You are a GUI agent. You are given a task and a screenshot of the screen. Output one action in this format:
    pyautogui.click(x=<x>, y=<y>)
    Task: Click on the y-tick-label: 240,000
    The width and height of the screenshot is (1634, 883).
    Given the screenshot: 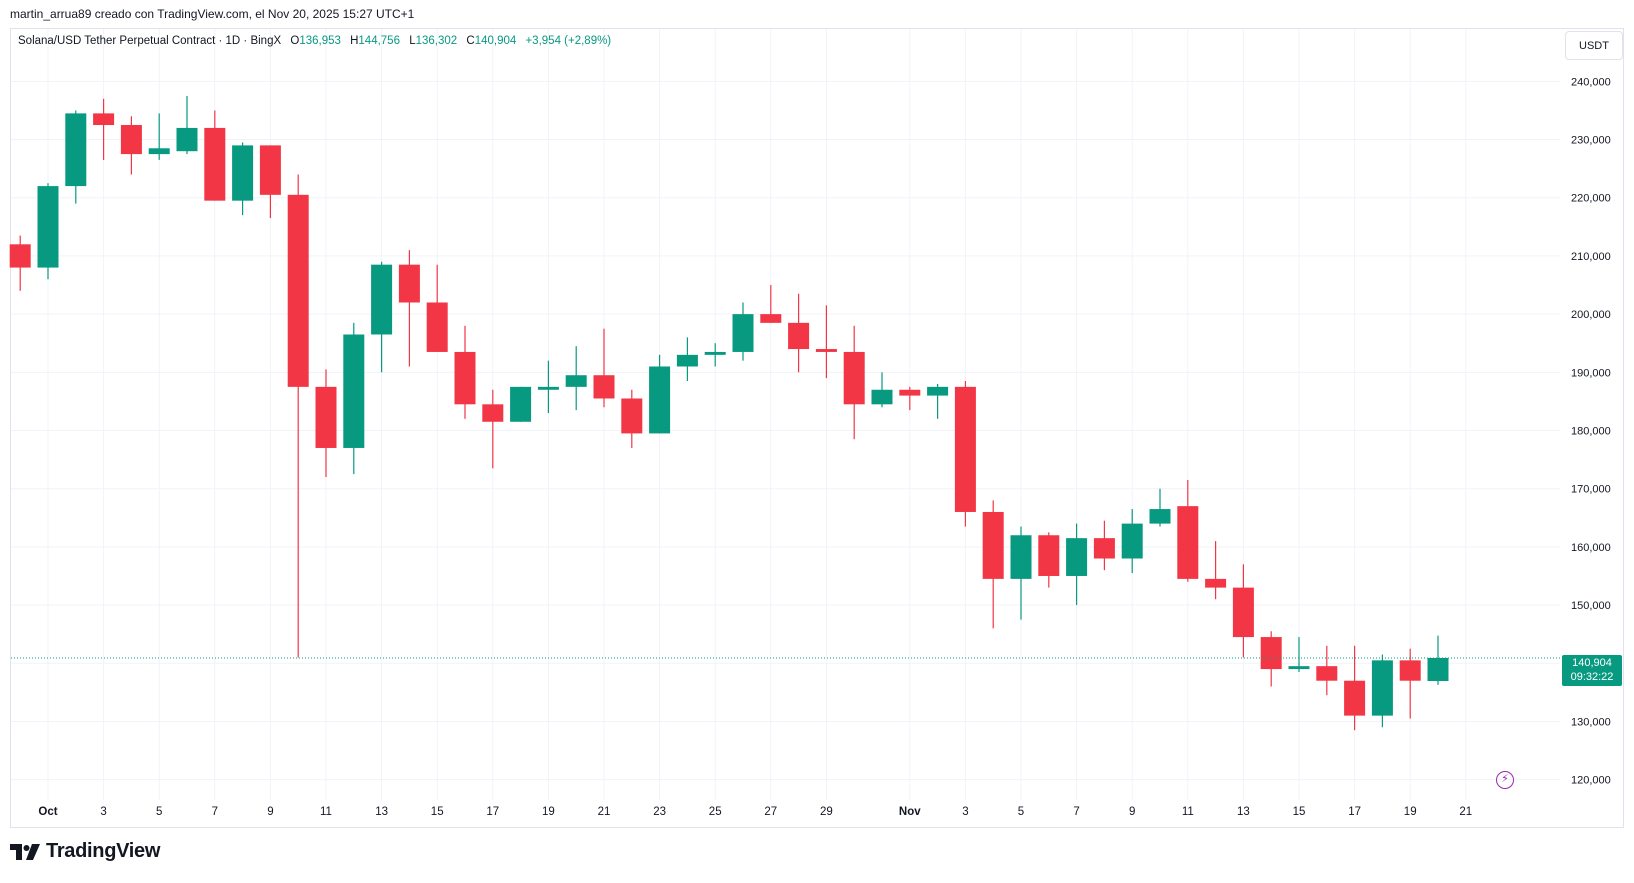 What is the action you would take?
    pyautogui.click(x=1591, y=82)
    